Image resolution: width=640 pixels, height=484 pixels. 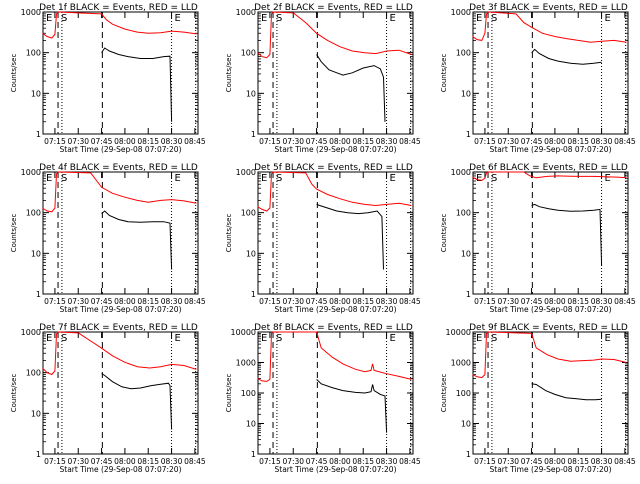 I want to click on panel-title: Det 6f BLACK = Events, RED = LLD, so click(x=548, y=168).